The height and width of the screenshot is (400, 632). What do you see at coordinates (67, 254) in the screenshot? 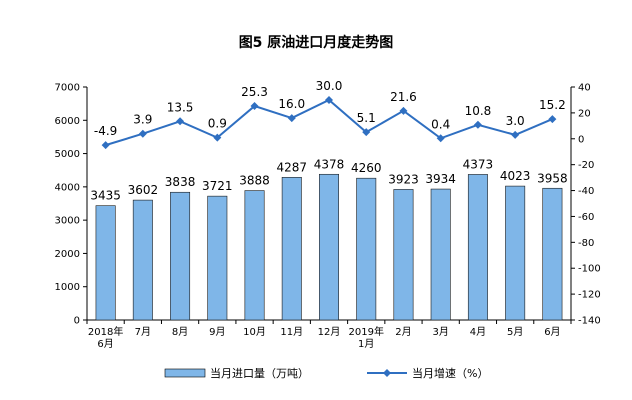
I see `left-tick-label: 2000` at bounding box center [67, 254].